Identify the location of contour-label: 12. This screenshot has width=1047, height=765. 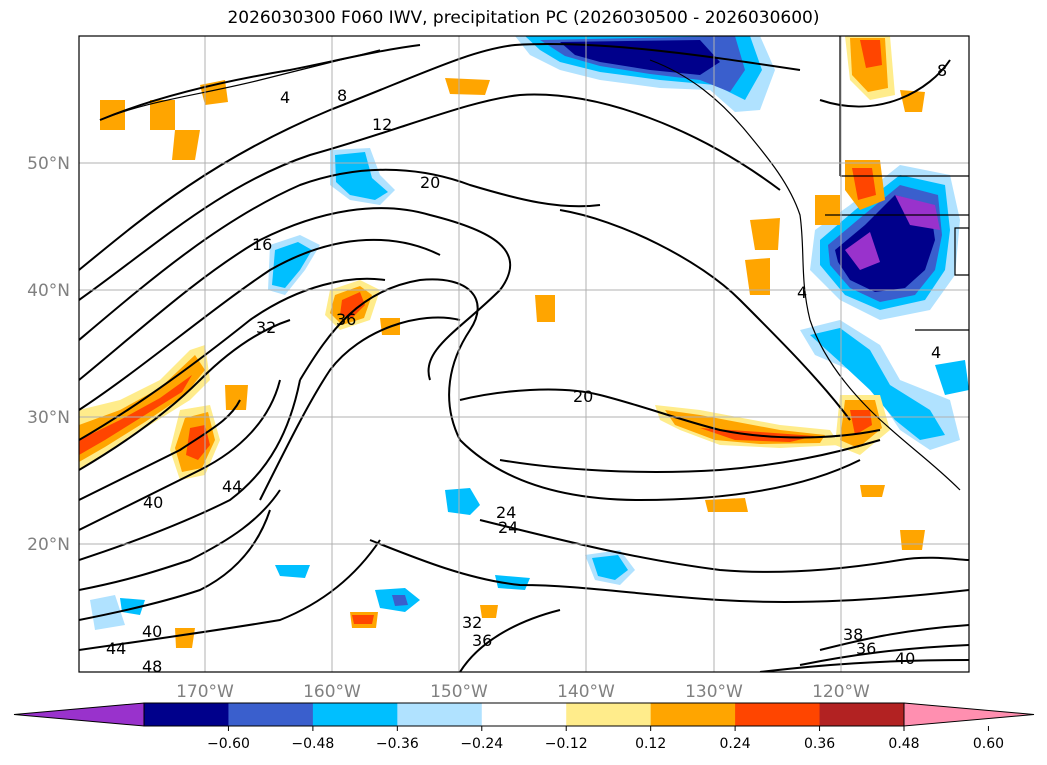
(382, 124).